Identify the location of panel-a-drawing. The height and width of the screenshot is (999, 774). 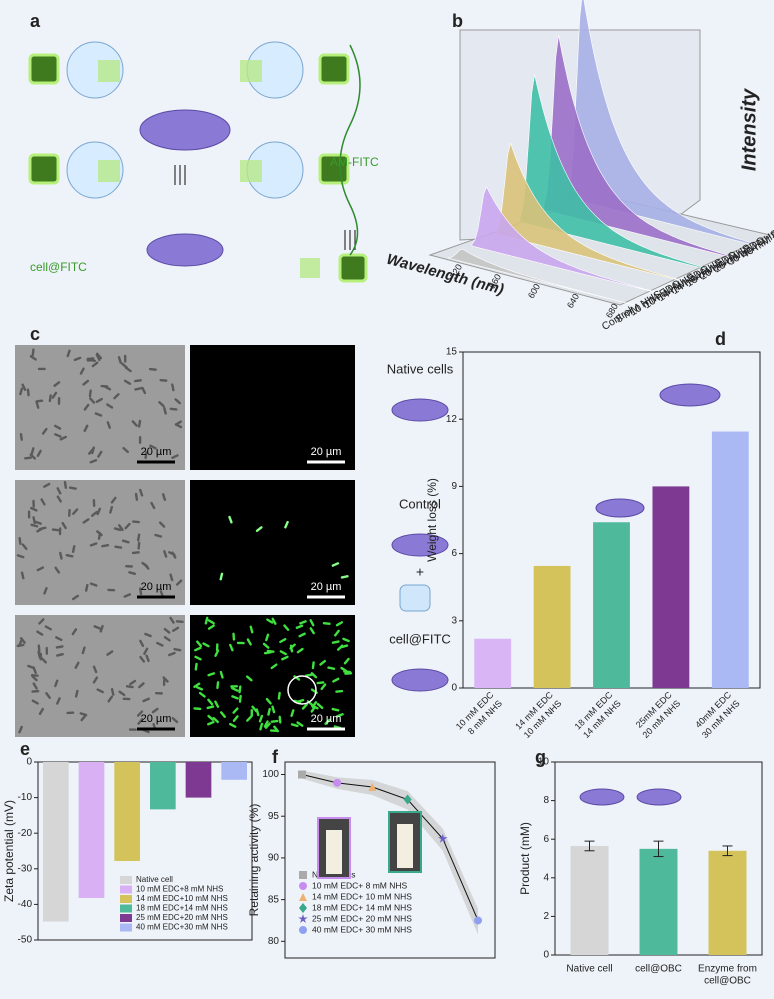
(198, 162).